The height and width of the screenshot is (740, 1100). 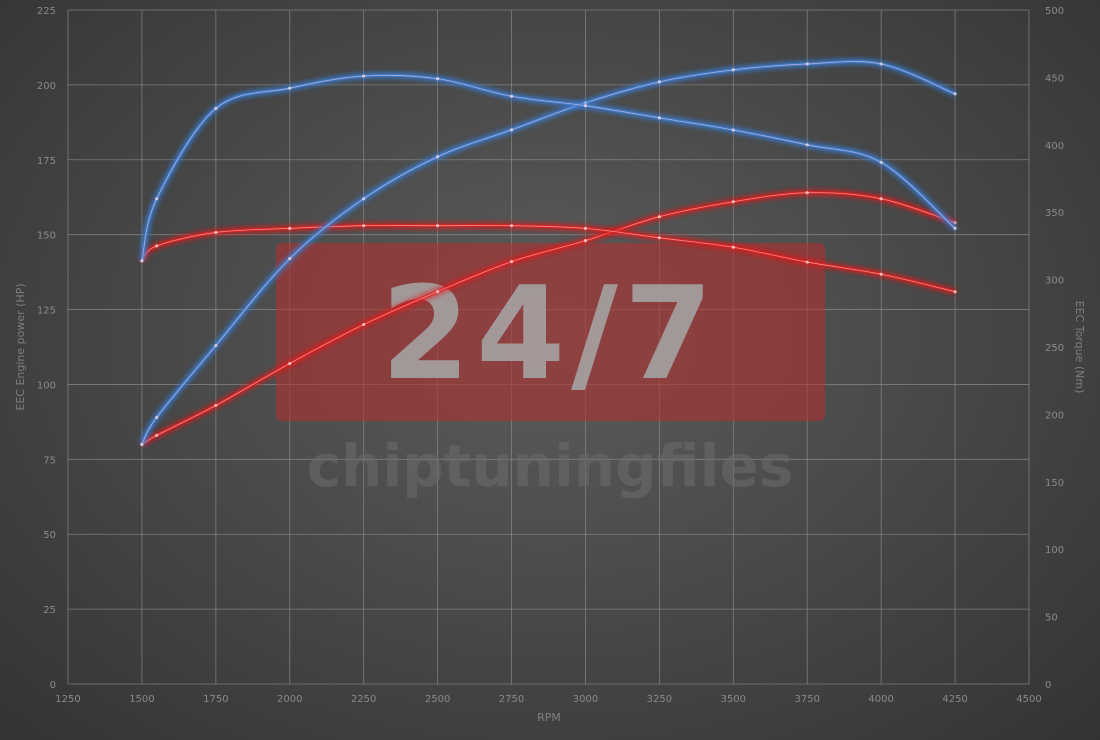 What do you see at coordinates (1054, 213) in the screenshot?
I see `y-right-tick-label: 350` at bounding box center [1054, 213].